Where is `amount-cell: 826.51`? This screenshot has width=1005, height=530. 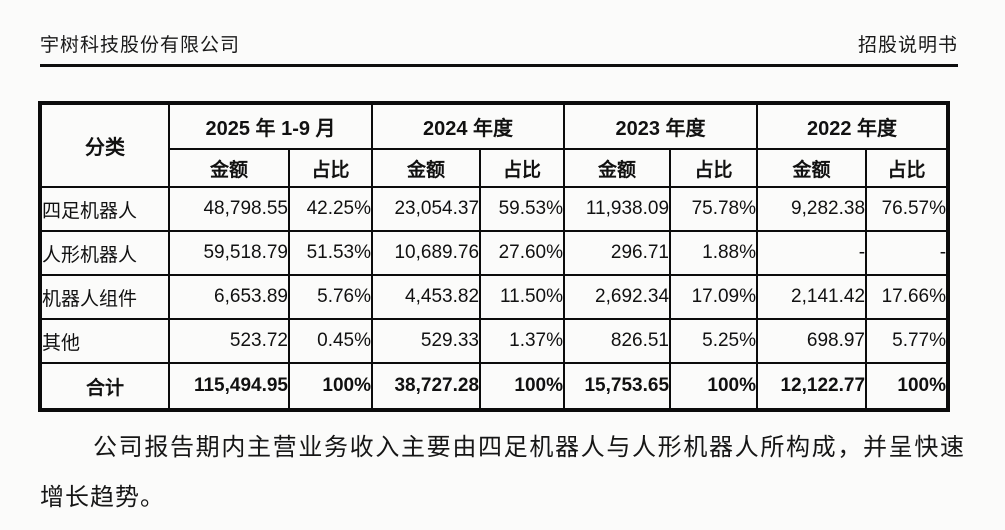
amount-cell: 826.51 is located at coordinates (617, 341).